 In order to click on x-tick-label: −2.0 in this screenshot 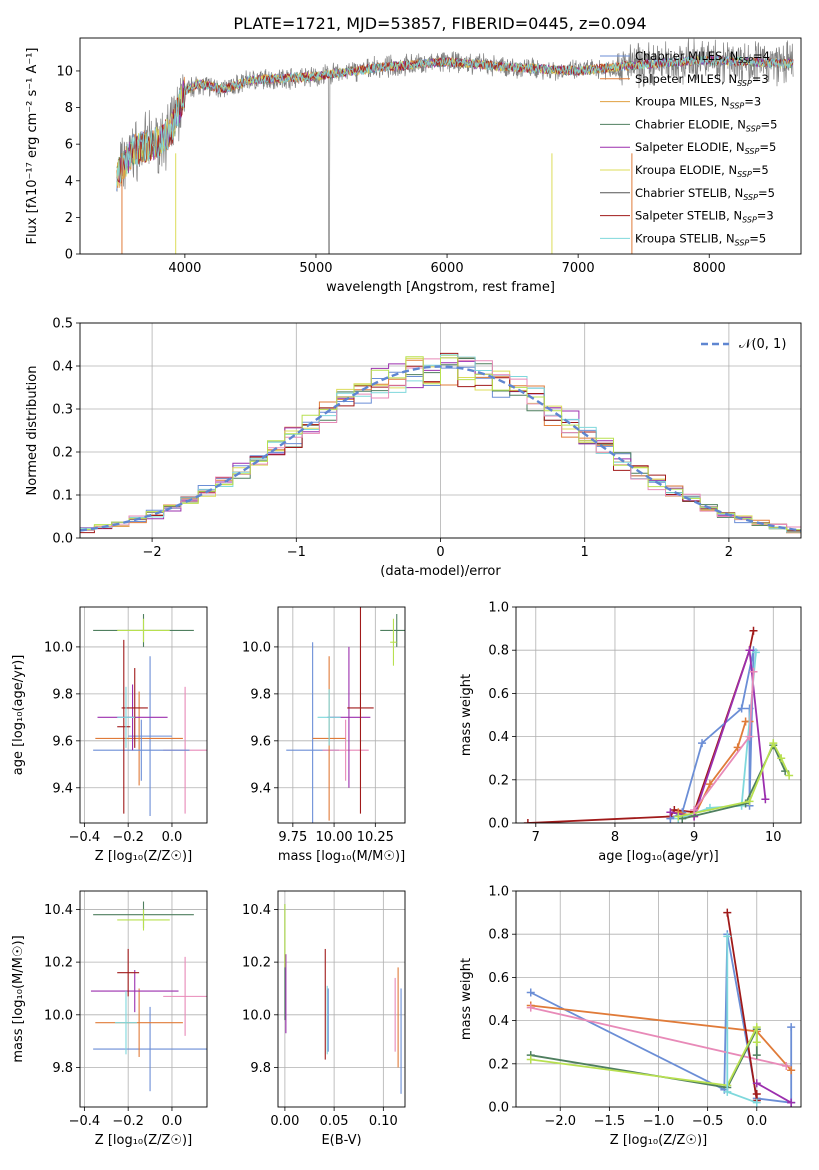, I will do `click(560, 1121)`.